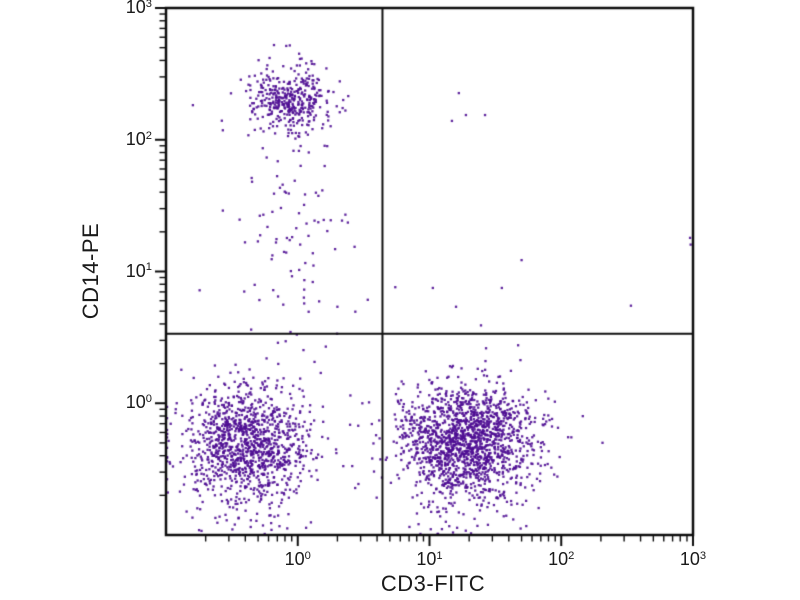 This screenshot has height=600, width=800. I want to click on x-axis-title: CD3-FITC, so click(433, 583).